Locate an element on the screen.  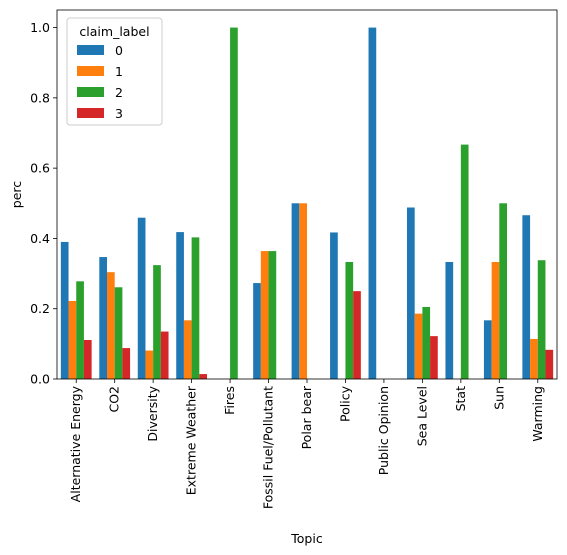
legend-title: claim_label is located at coordinates (114, 31).